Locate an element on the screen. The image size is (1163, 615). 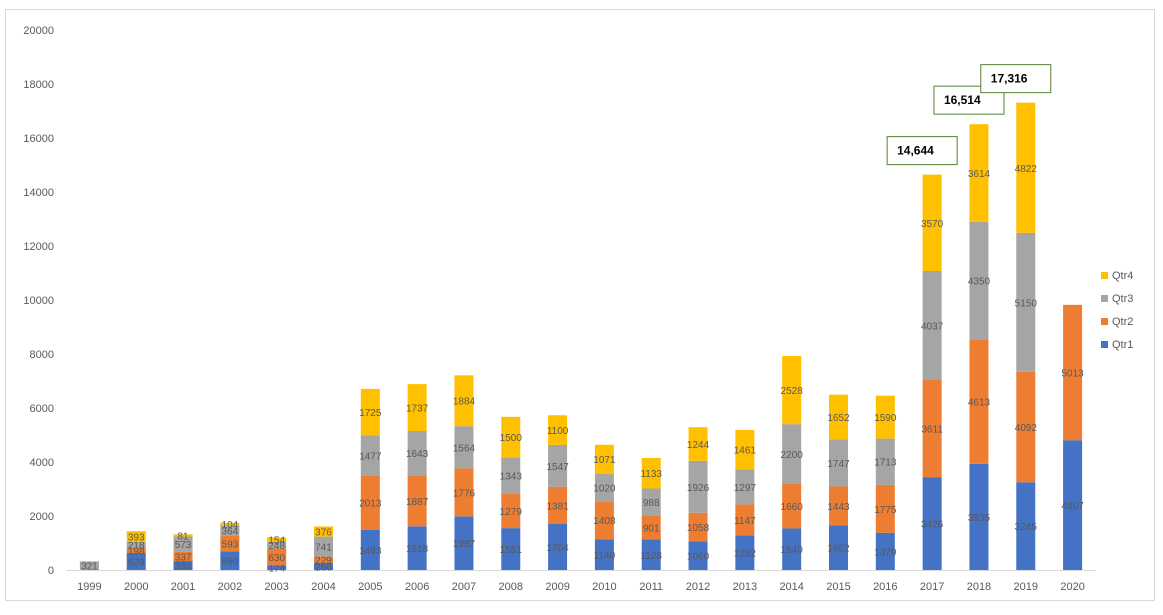
x-tick-label: 2010 is located at coordinates (604, 587).